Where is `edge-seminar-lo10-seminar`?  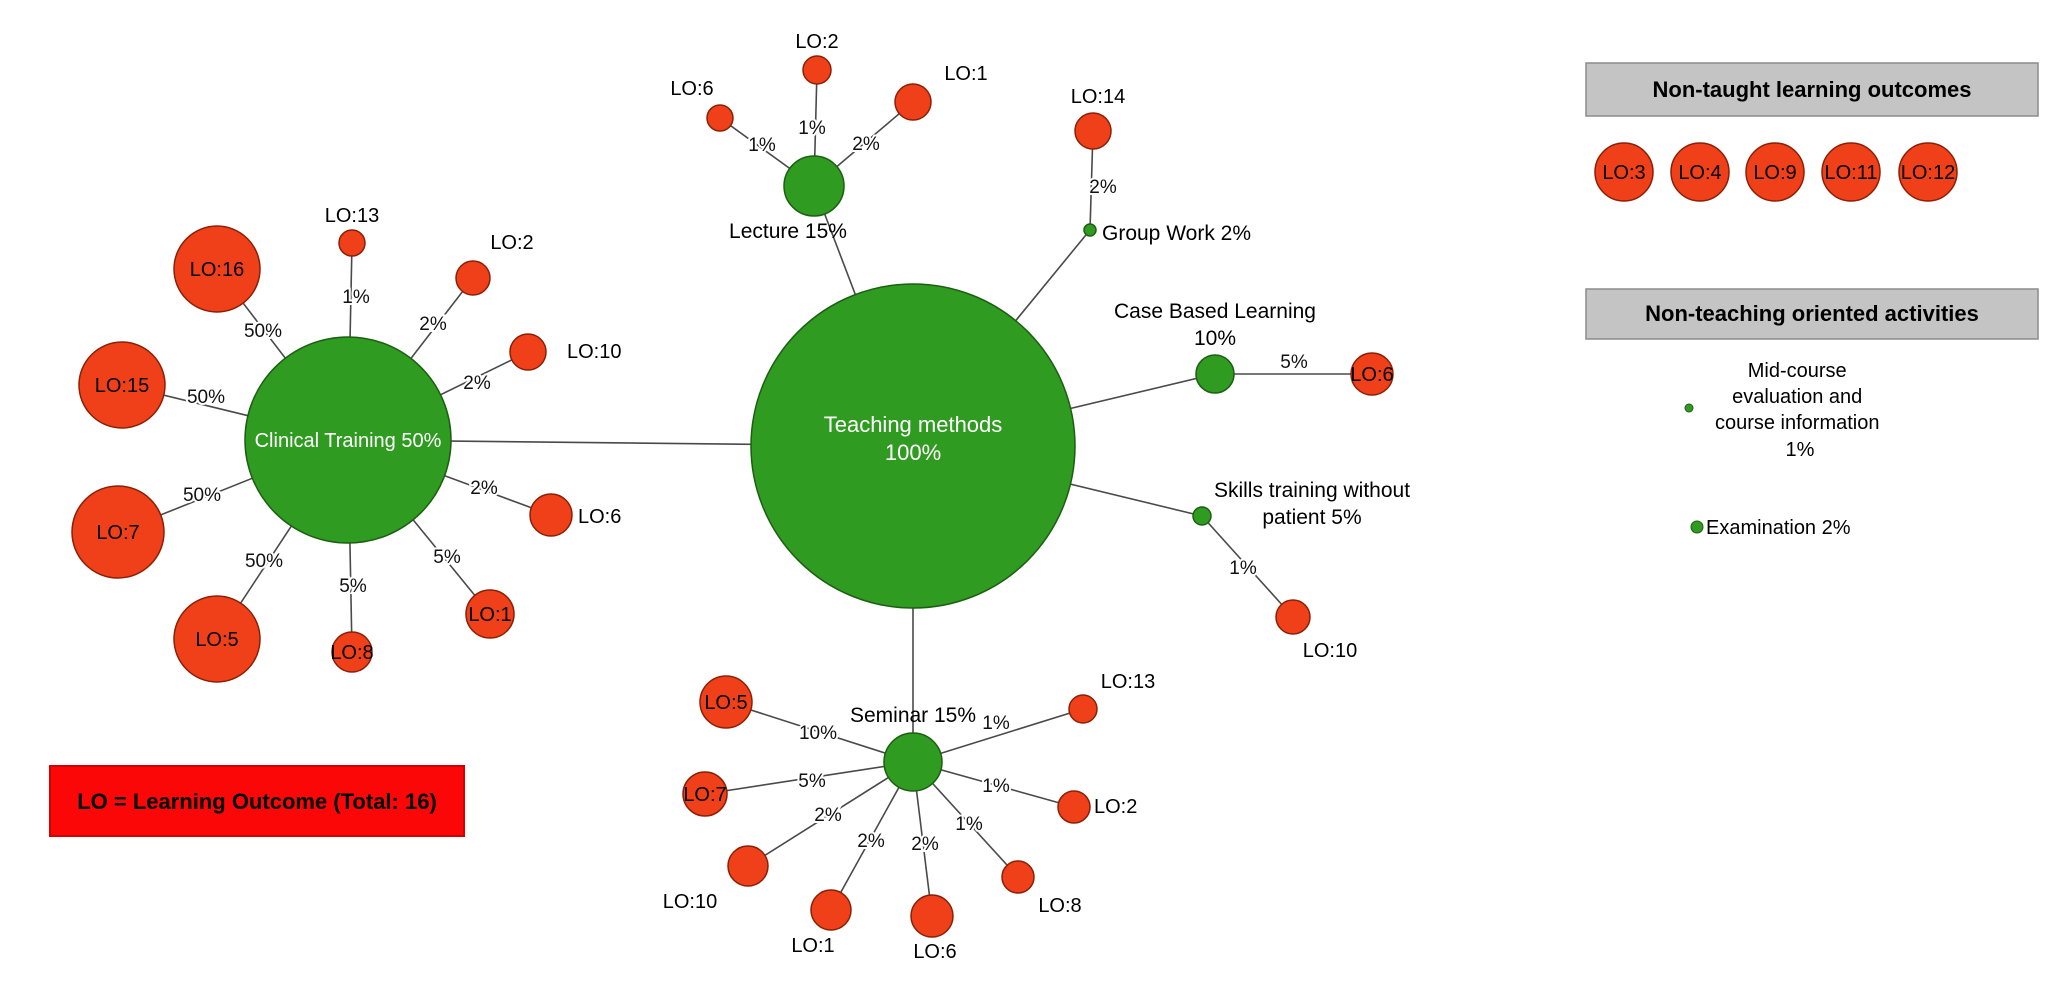
edge-seminar-lo10-seminar is located at coordinates (830, 814).